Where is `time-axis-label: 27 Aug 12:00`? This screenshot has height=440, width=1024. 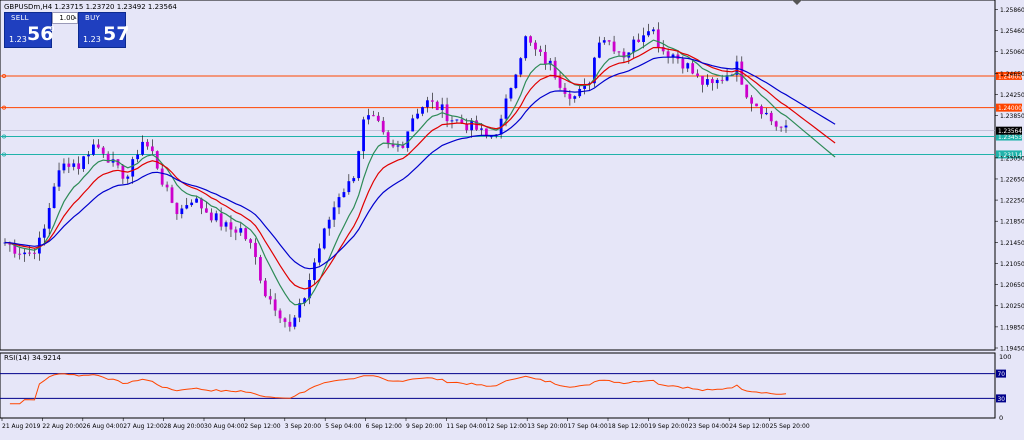
time-axis-label: 27 Aug 12:00 is located at coordinates (143, 426).